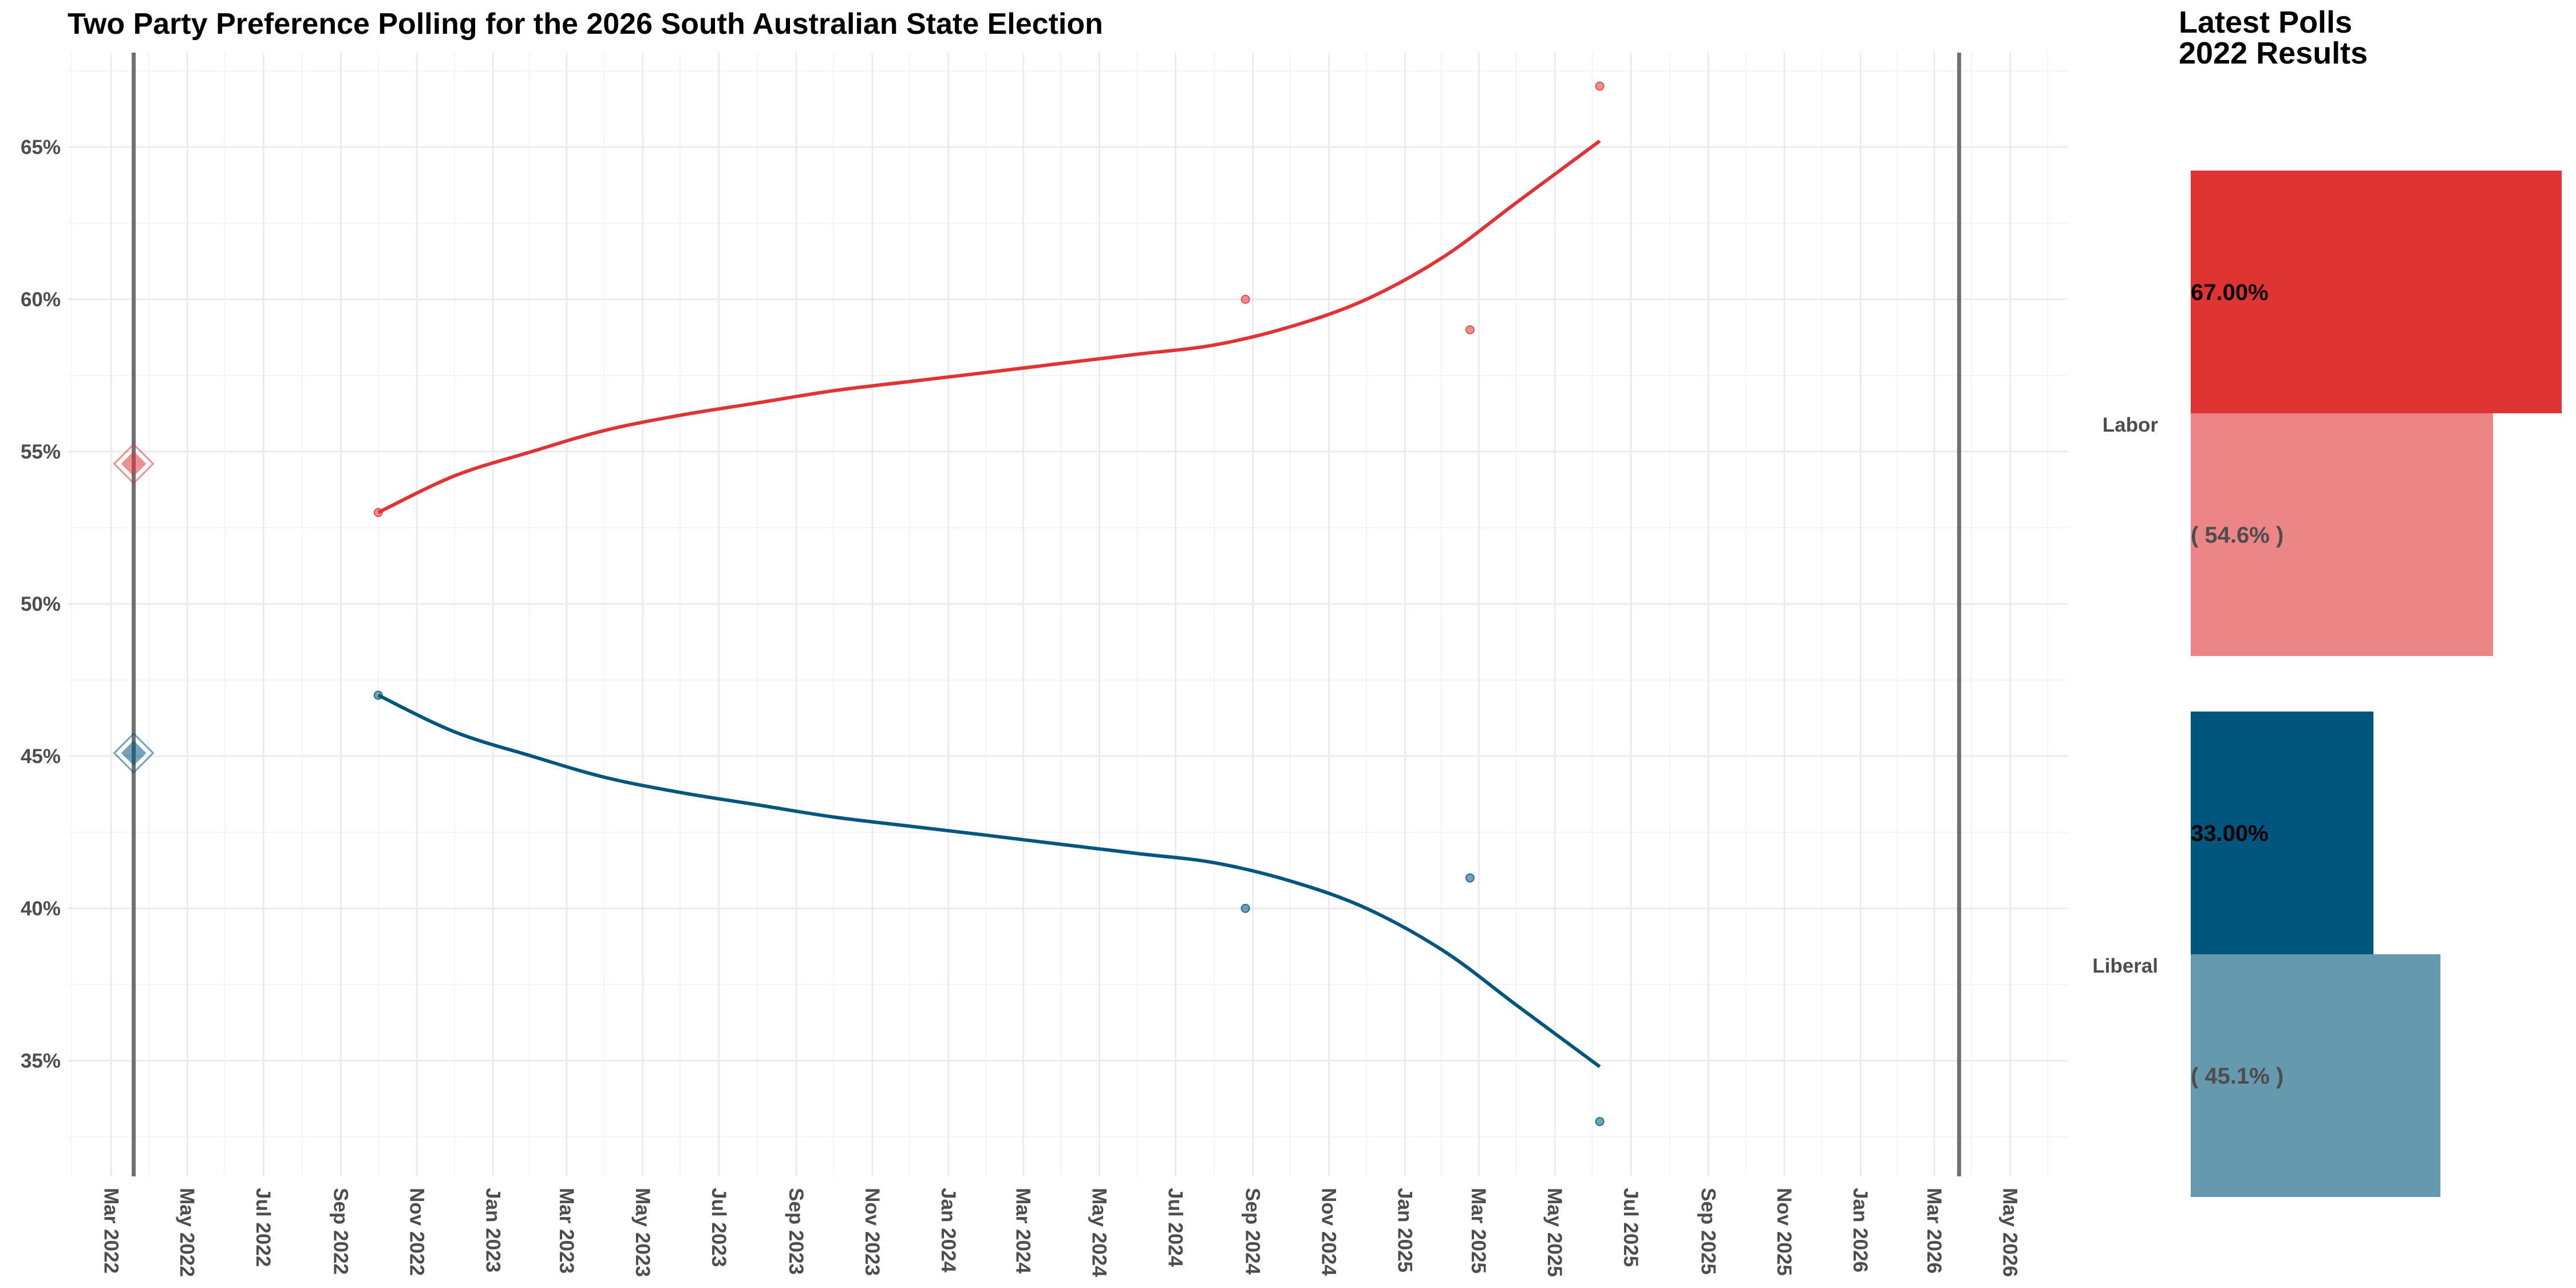 The width and height of the screenshot is (2576, 1288). I want to click on liberal-2022-result-marker-inner, so click(134, 753).